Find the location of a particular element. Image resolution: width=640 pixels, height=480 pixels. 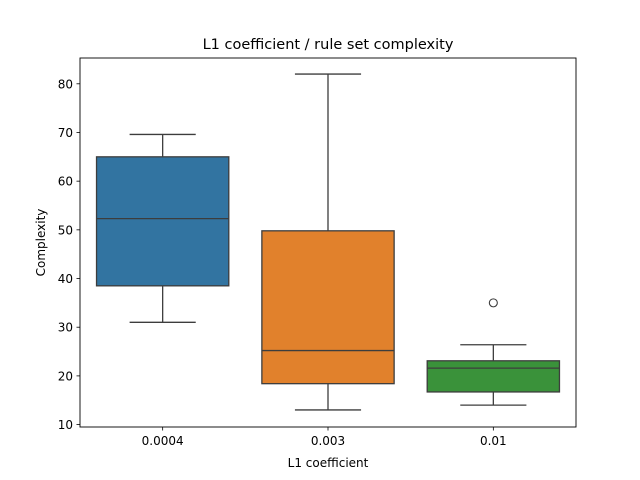

chart-title: L1 coefficient / rule set complexity is located at coordinates (328, 45).